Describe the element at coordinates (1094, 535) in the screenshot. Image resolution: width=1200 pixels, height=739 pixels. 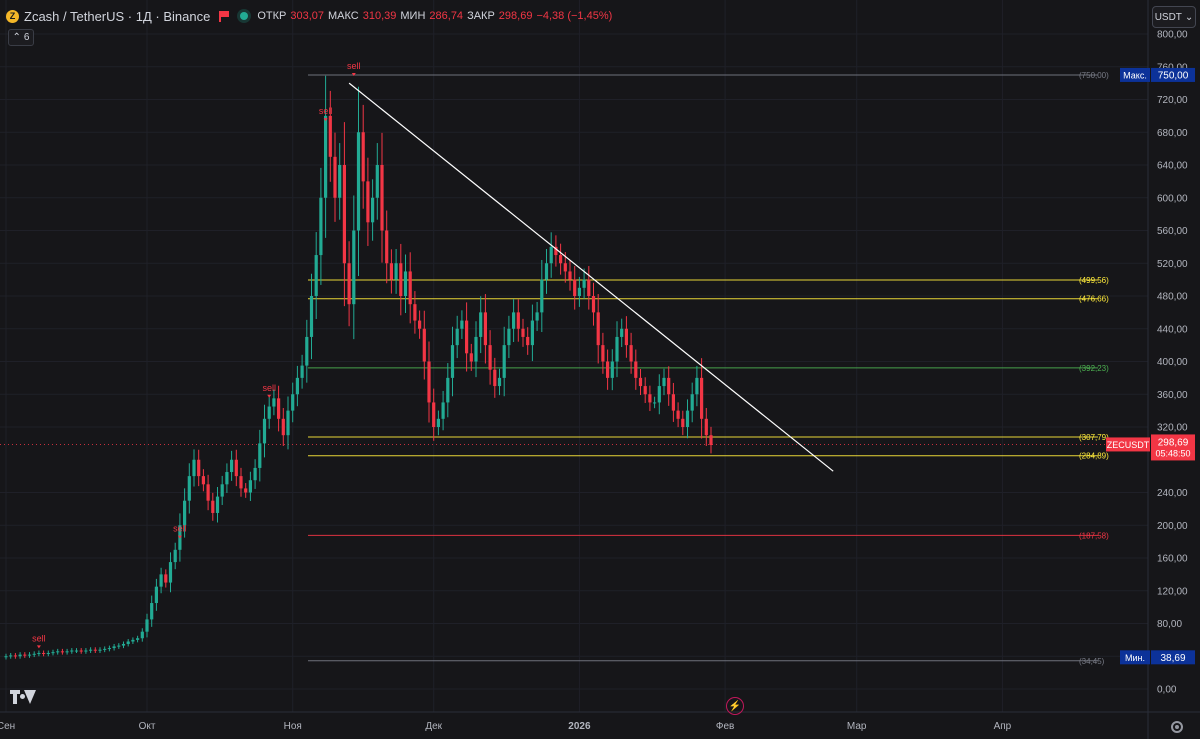
I see `level-label: (187,58)` at that location.